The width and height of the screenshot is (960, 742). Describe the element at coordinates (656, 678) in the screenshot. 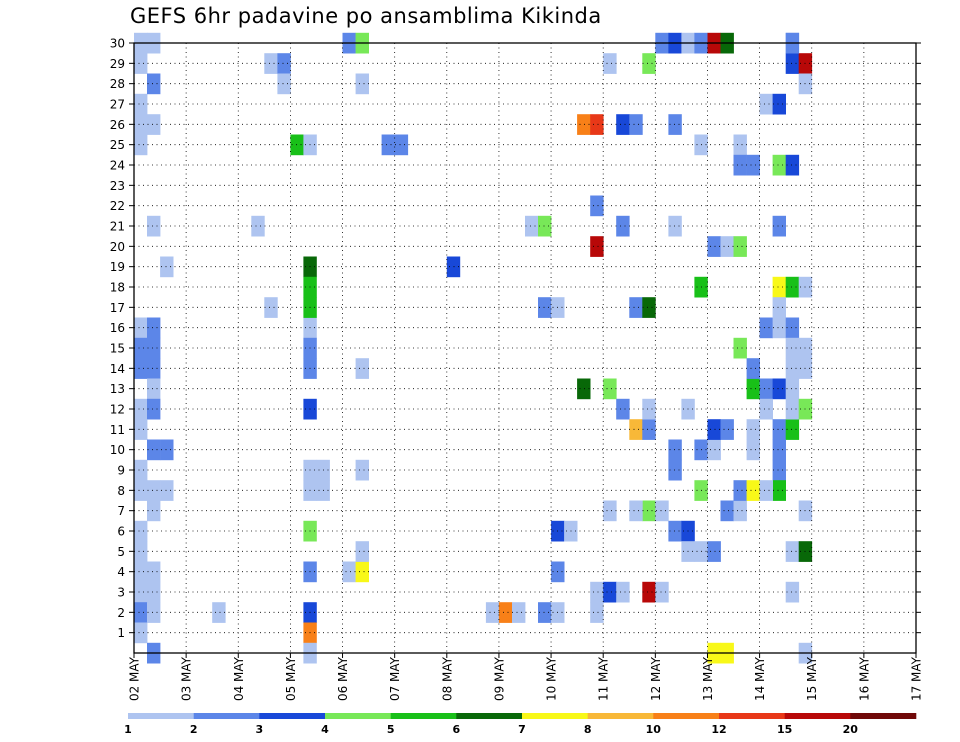

I see `x-tick-label: 12 MAY` at that location.